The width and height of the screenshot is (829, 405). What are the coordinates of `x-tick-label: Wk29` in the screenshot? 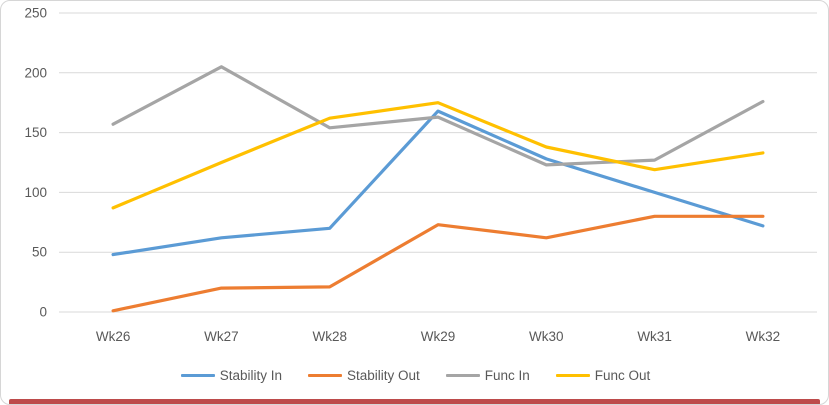 It's located at (438, 336).